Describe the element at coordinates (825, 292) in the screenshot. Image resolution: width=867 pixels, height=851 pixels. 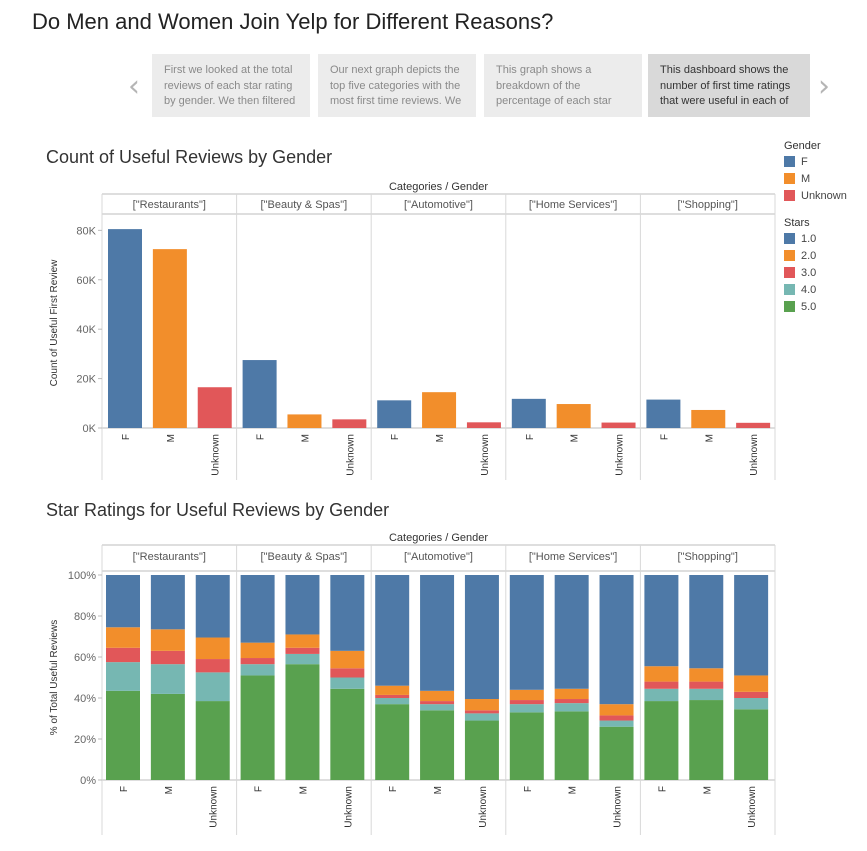
I see `legend-stars-item: 4.0` at that location.